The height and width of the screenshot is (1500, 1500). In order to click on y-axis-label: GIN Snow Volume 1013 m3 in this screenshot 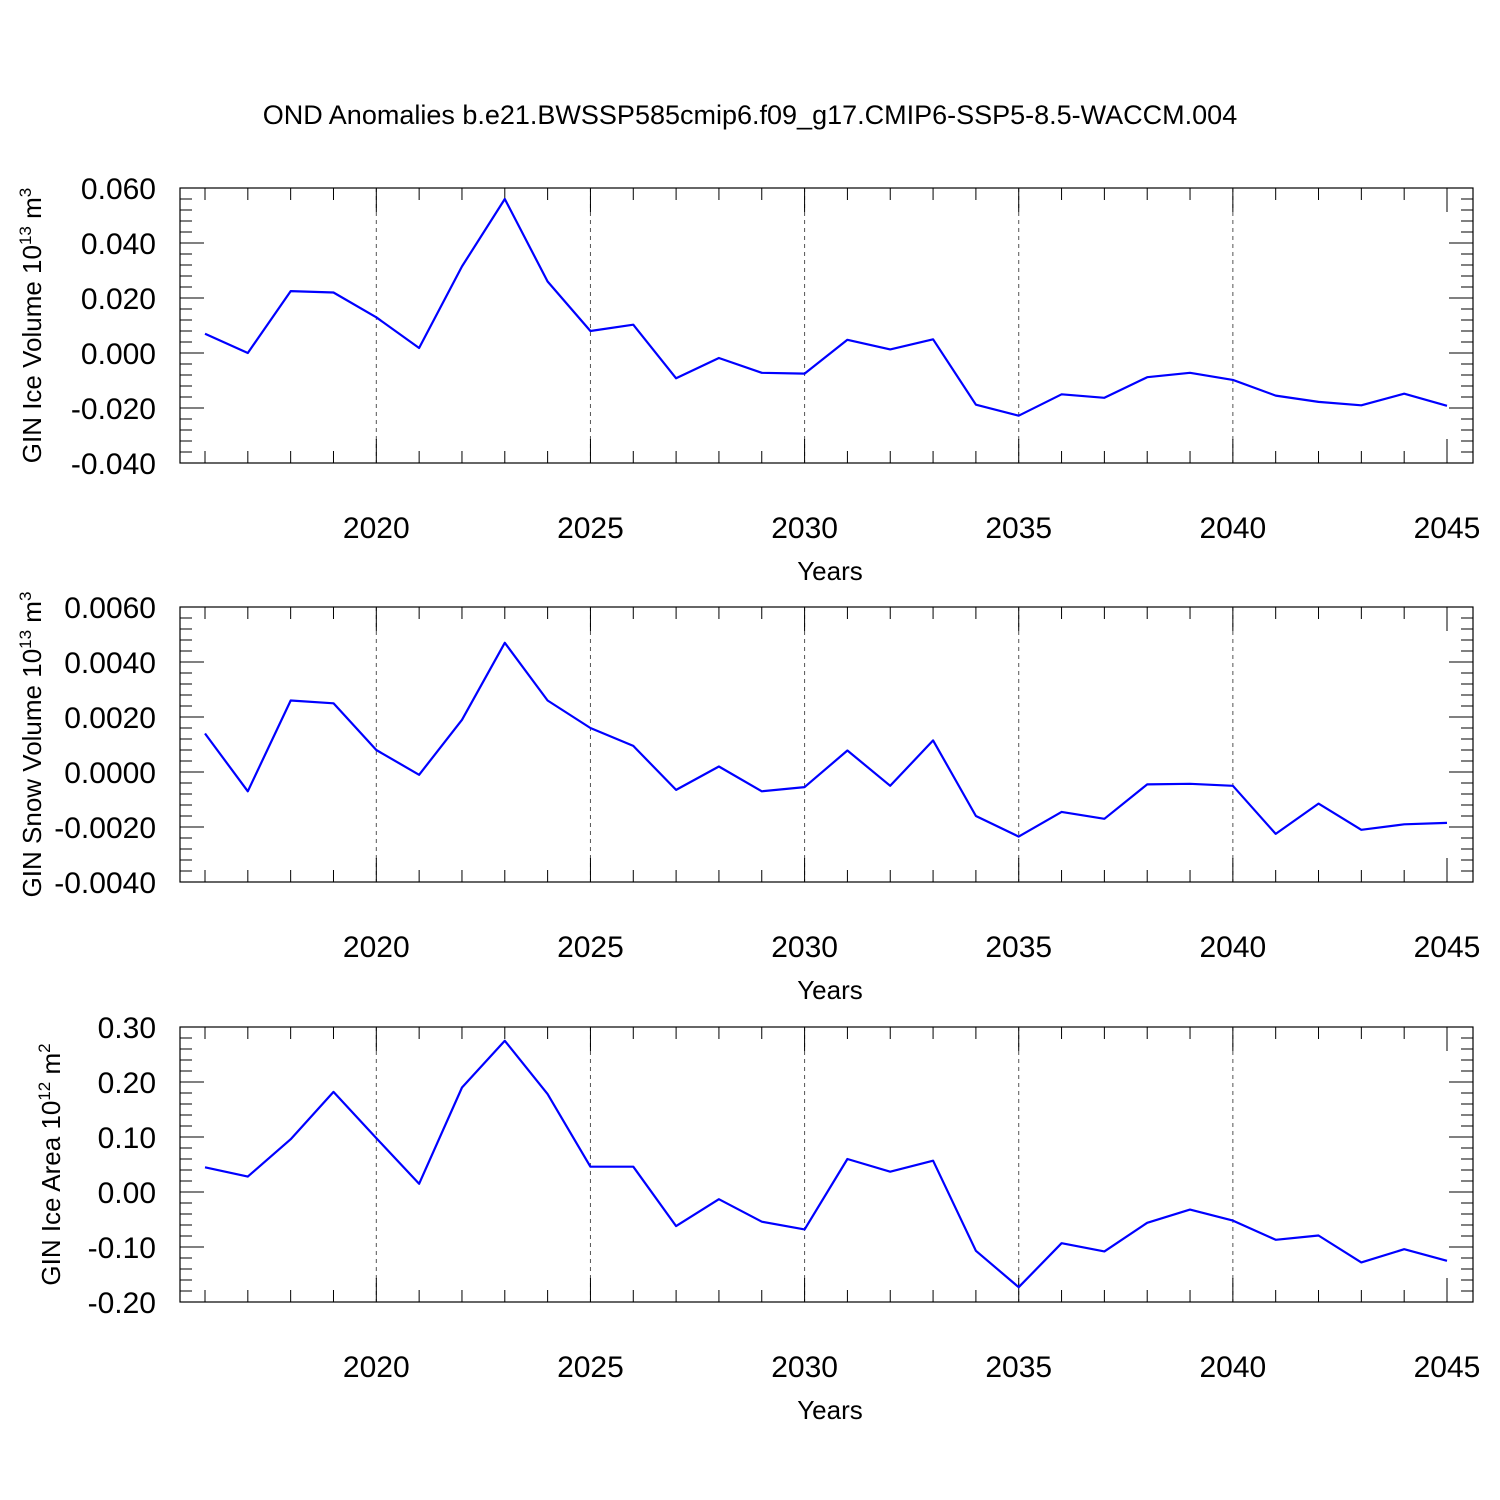, I will do `click(31, 745)`.